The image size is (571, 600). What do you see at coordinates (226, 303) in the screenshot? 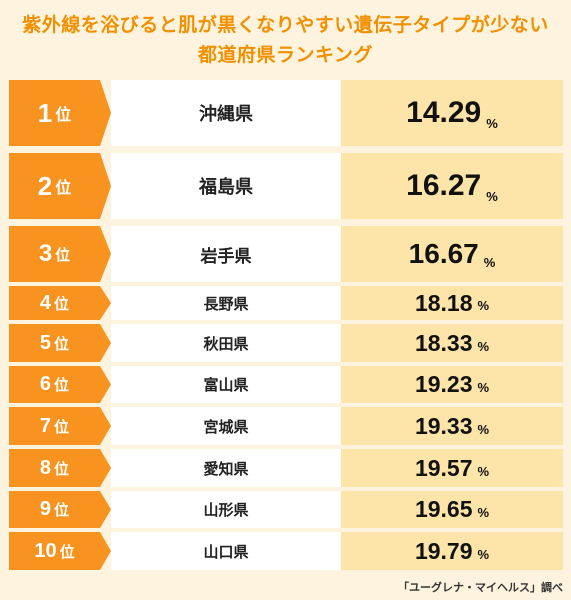
I see `prefecture-name: 長野県` at bounding box center [226, 303].